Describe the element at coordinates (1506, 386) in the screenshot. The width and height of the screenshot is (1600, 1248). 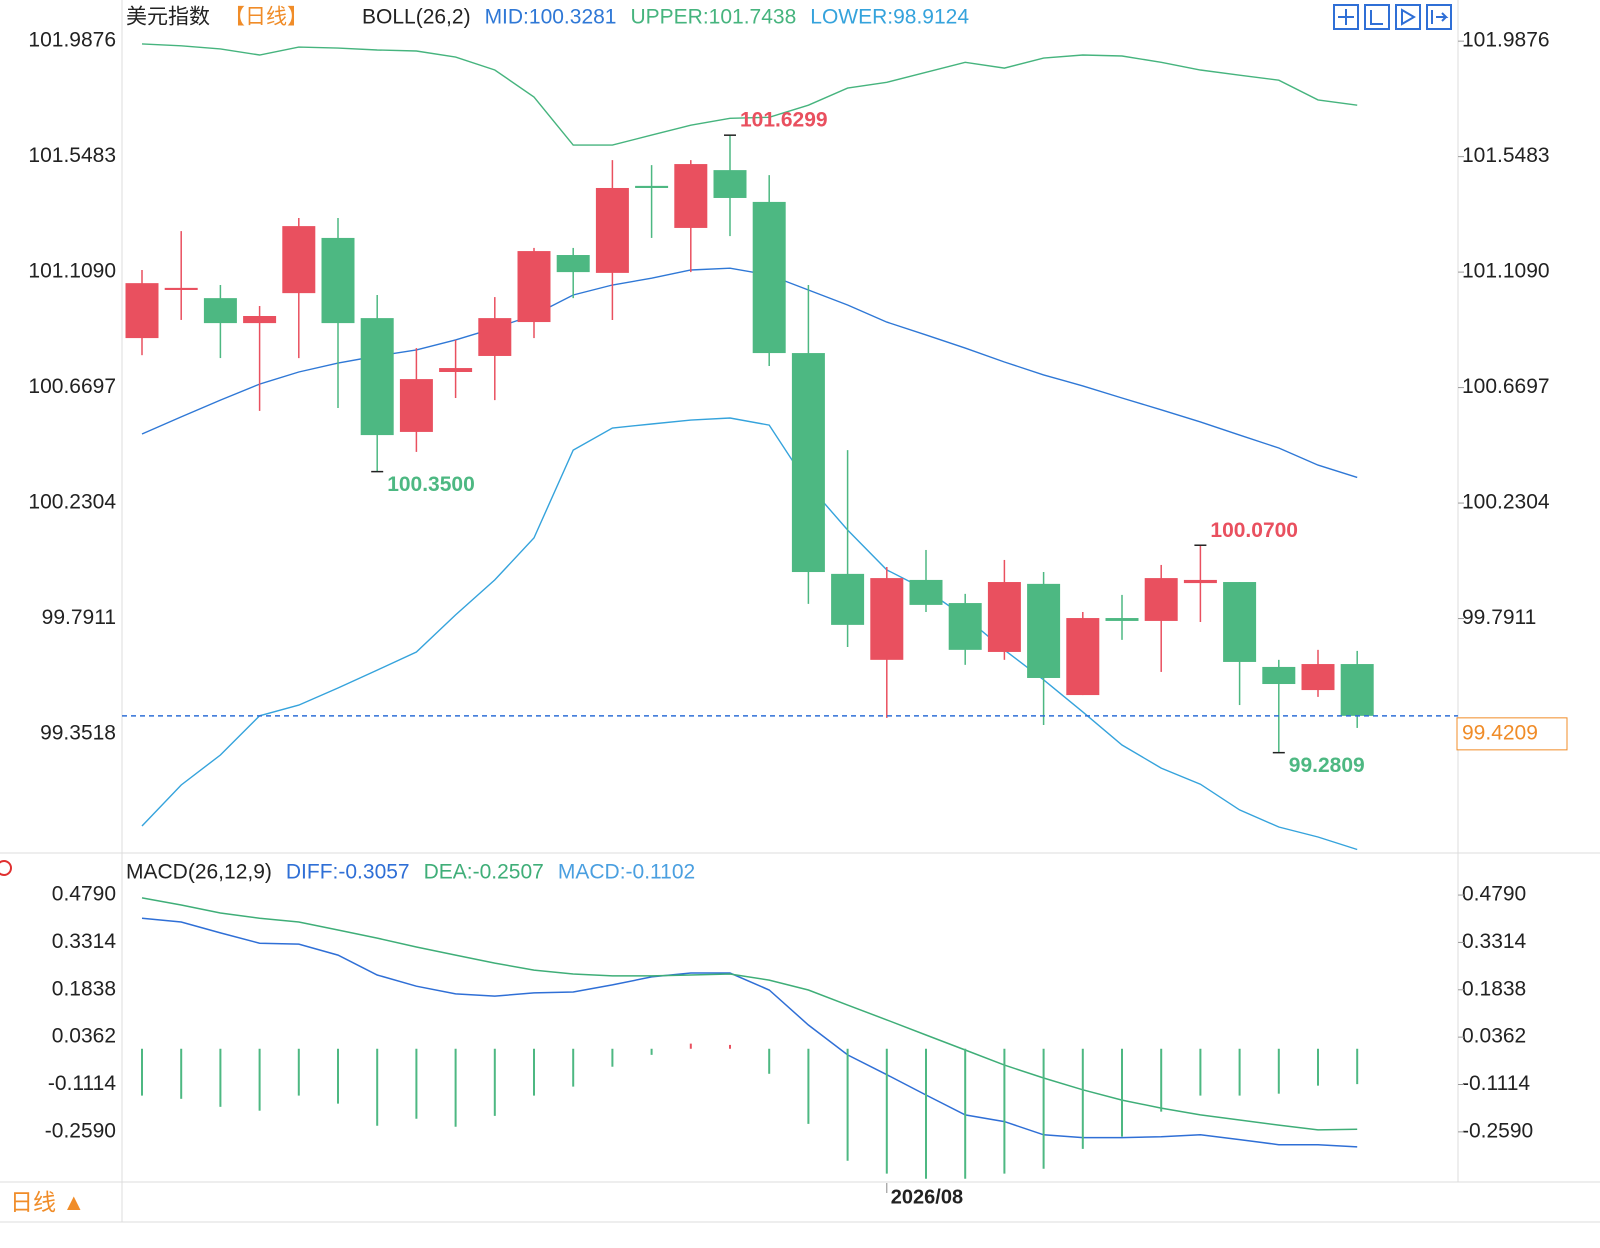
I see `y-tick-label-right: 100.6697` at that location.